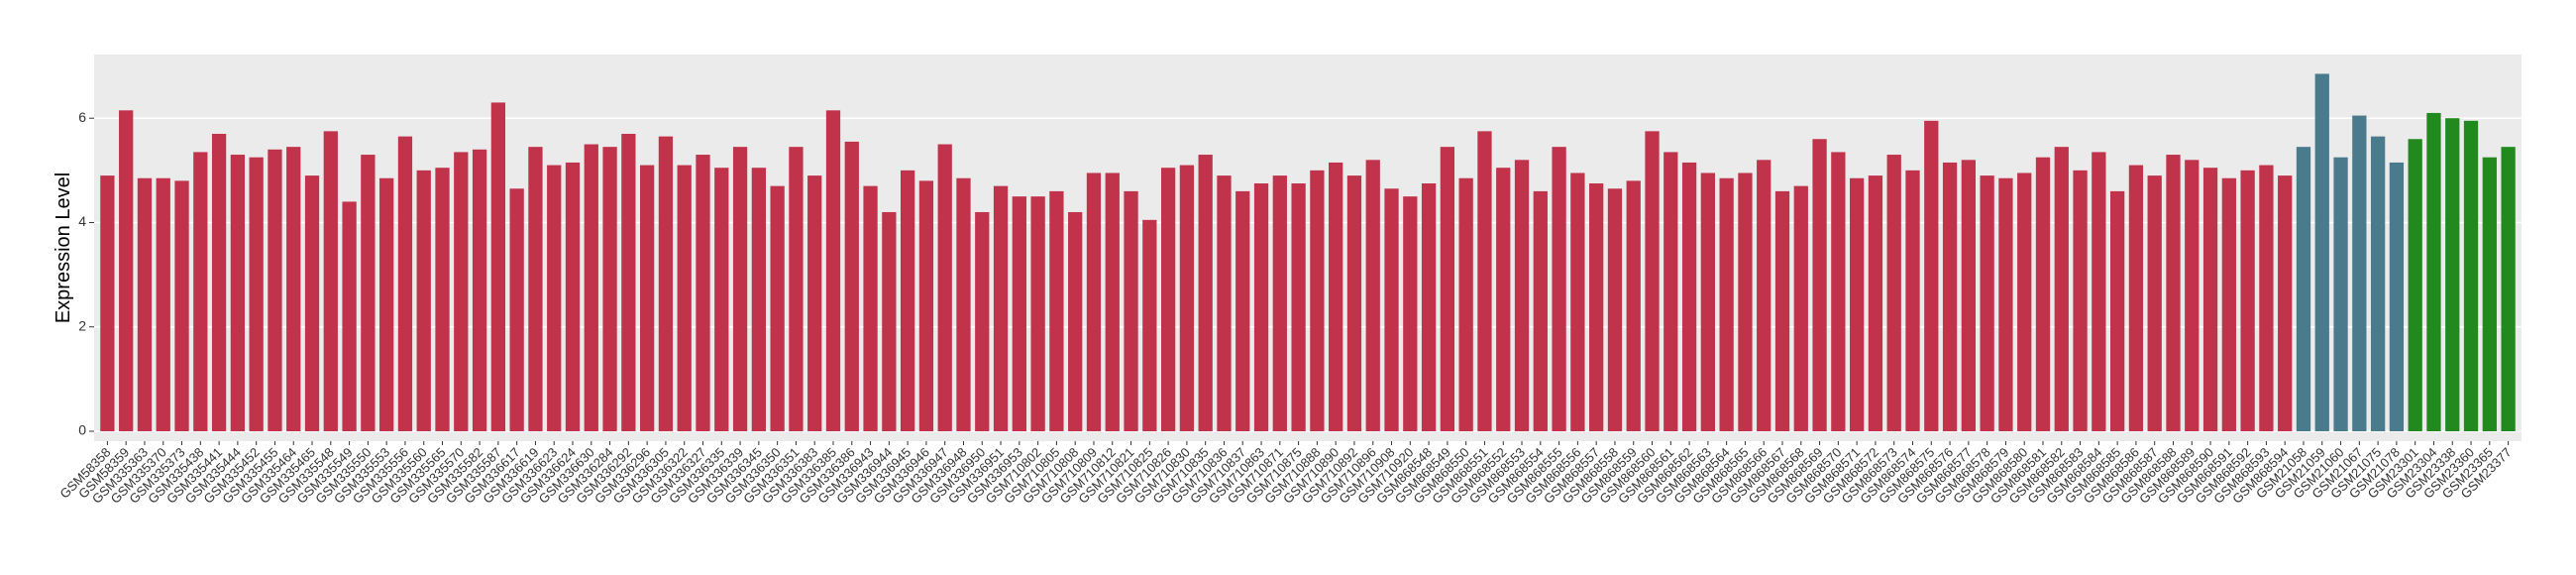  Describe the element at coordinates (82, 325) in the screenshot. I see `y-tick-label: 2` at that location.